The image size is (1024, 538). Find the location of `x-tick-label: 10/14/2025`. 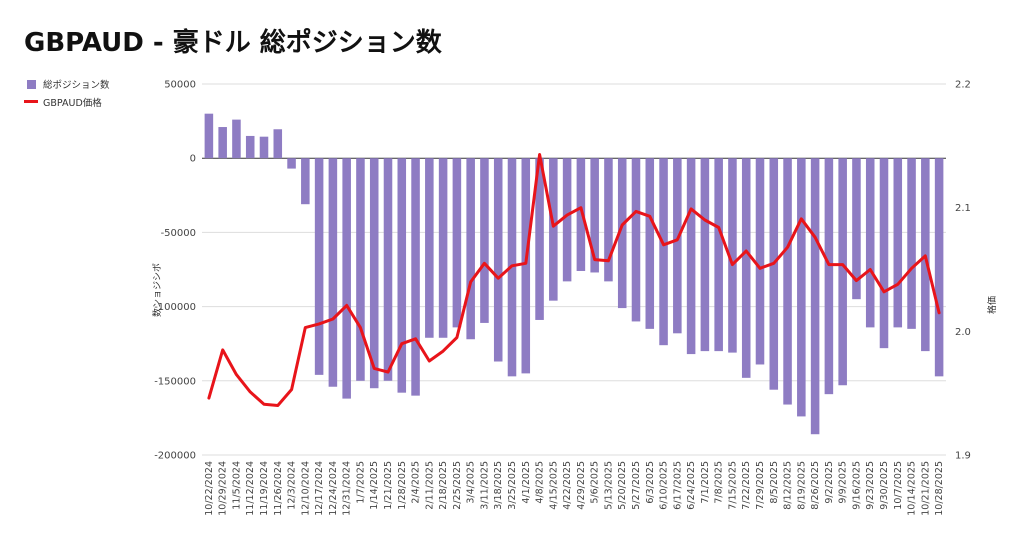

x-tick-label: 10/14/2025 is located at coordinates (912, 488).